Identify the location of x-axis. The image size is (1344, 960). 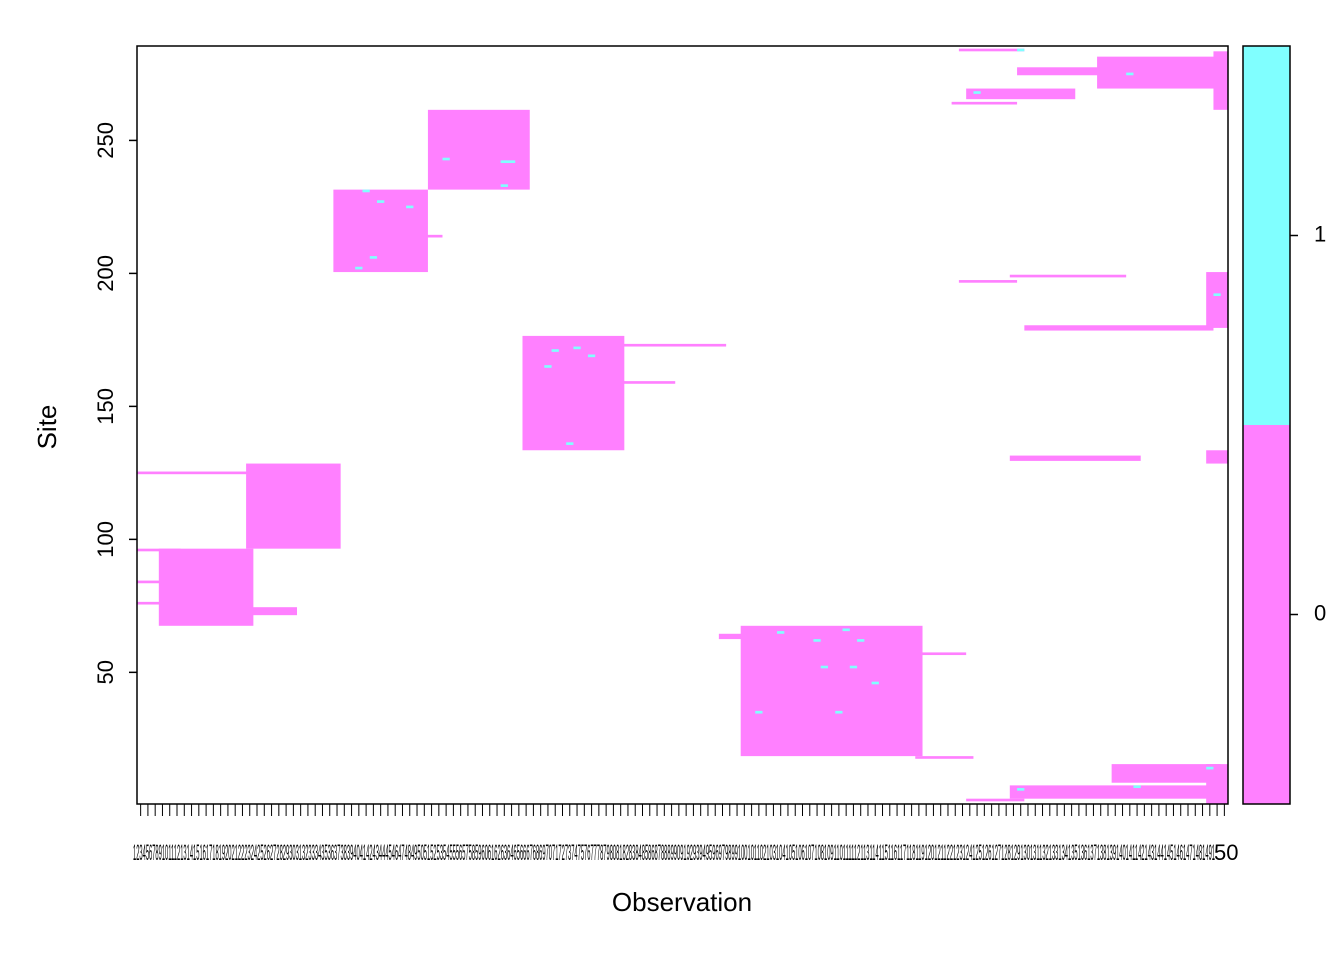
(682, 810).